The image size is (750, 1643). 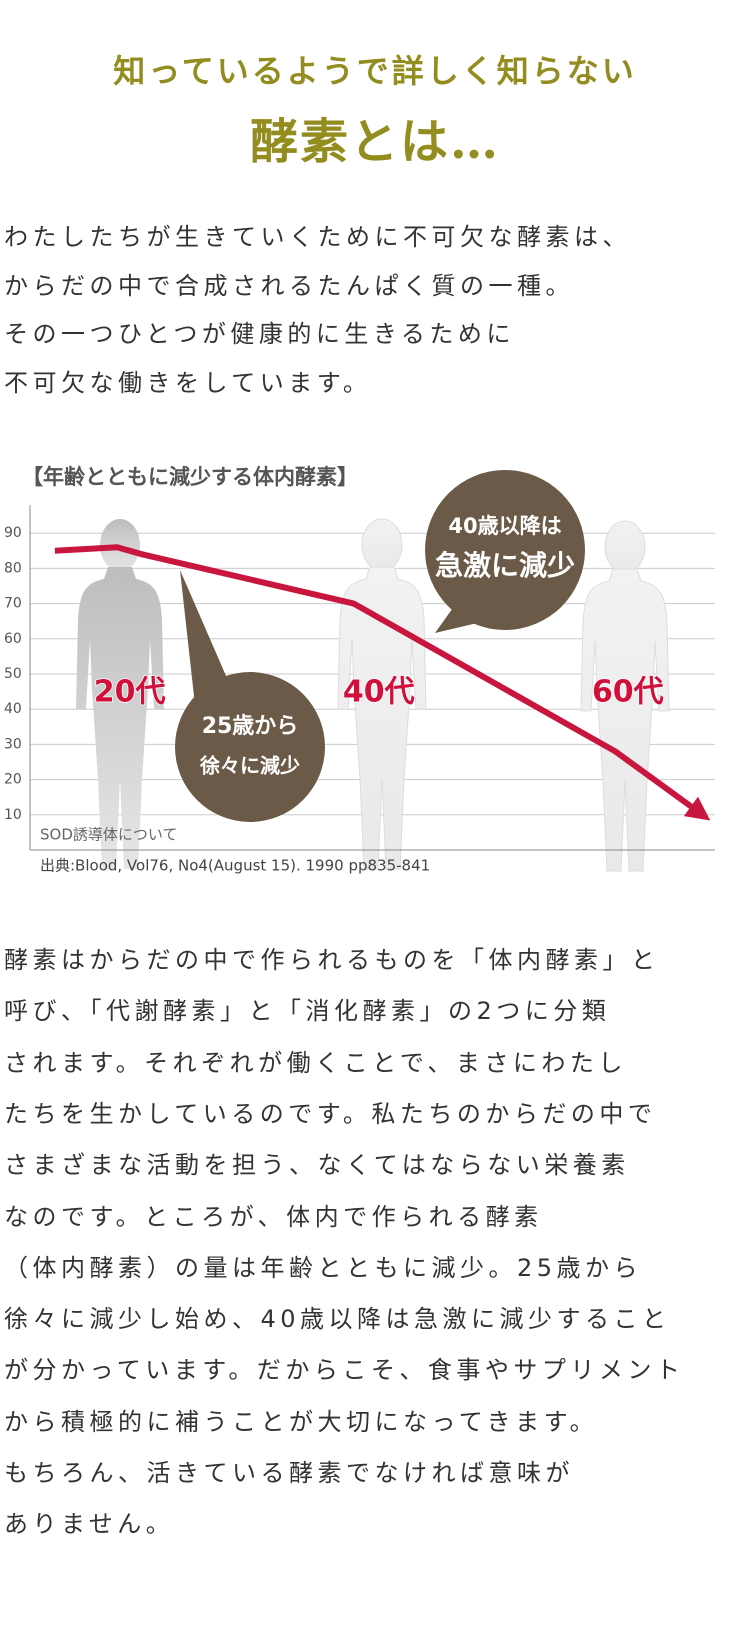 I want to click on text-line: ありません。, so click(x=89, y=1524).